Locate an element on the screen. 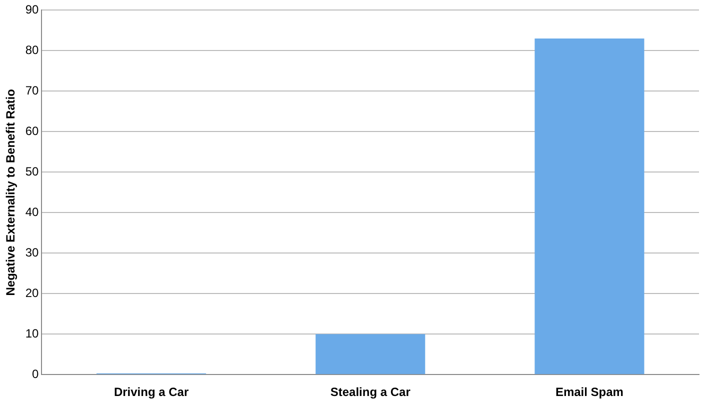  y-tick-label: 90 is located at coordinates (32, 9).